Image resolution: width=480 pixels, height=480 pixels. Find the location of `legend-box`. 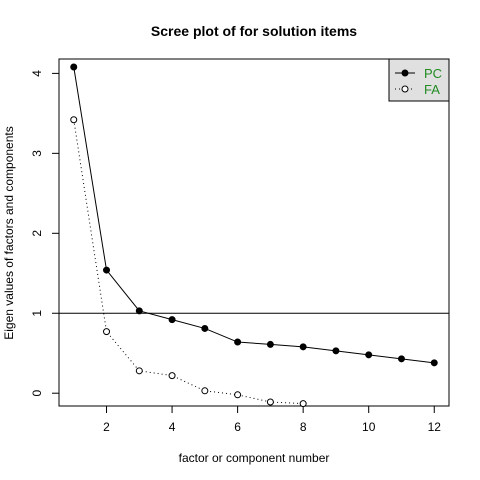

legend-box is located at coordinates (419, 80).